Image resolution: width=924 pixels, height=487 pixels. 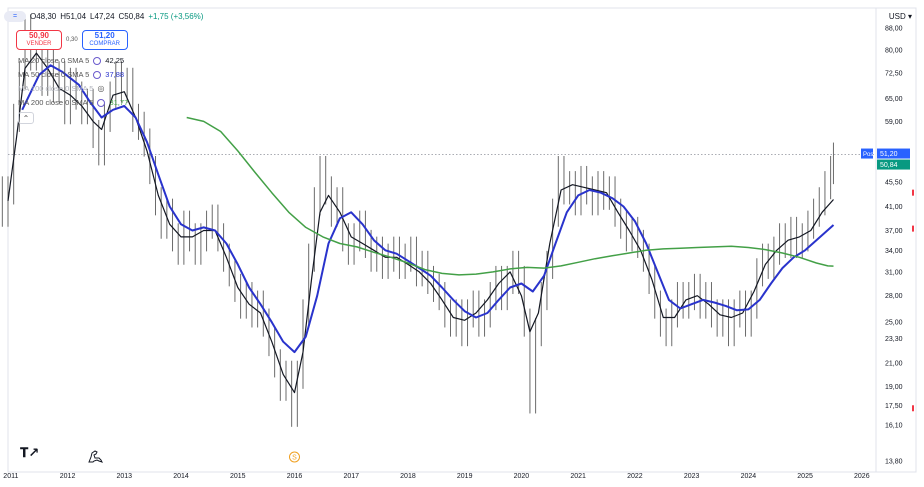 I want to click on pos-badge-label: Pos, so click(x=868, y=155).